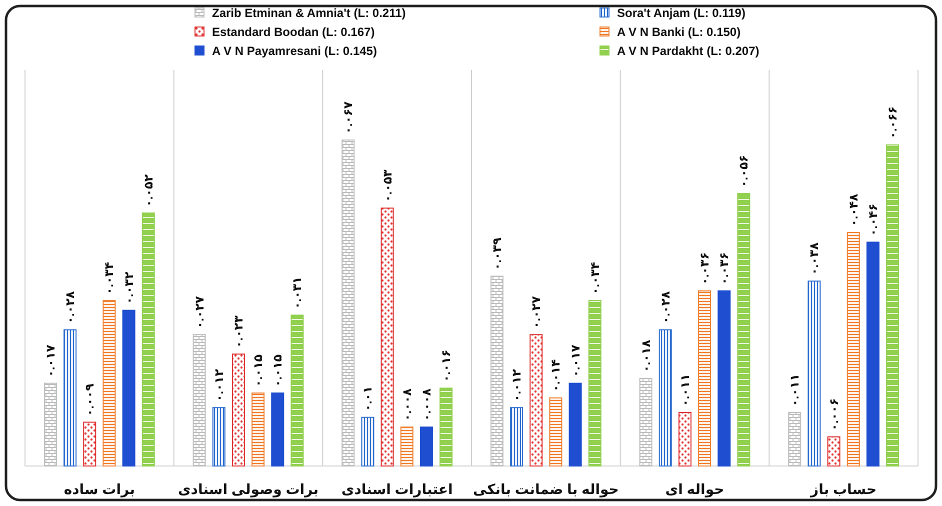 The image size is (942, 506). I want to click on data-label: ۰.۰۶۶, so click(893, 122).